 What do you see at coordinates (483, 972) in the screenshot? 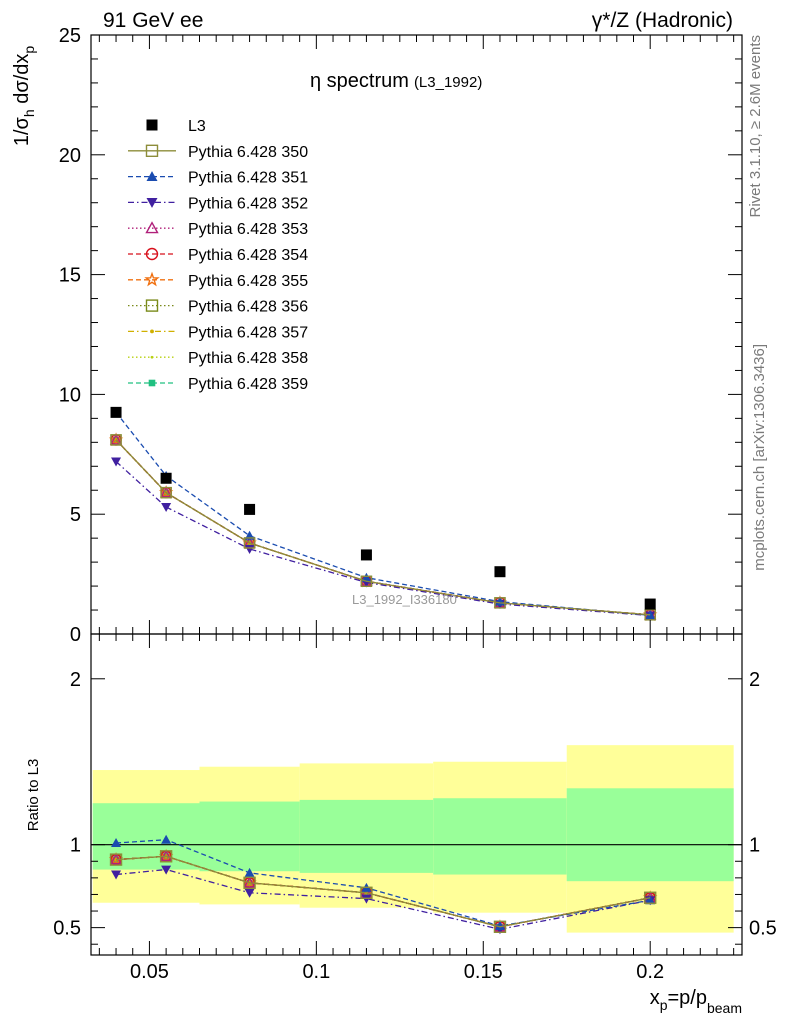
I see `x-tick-label: 0.15` at bounding box center [483, 972].